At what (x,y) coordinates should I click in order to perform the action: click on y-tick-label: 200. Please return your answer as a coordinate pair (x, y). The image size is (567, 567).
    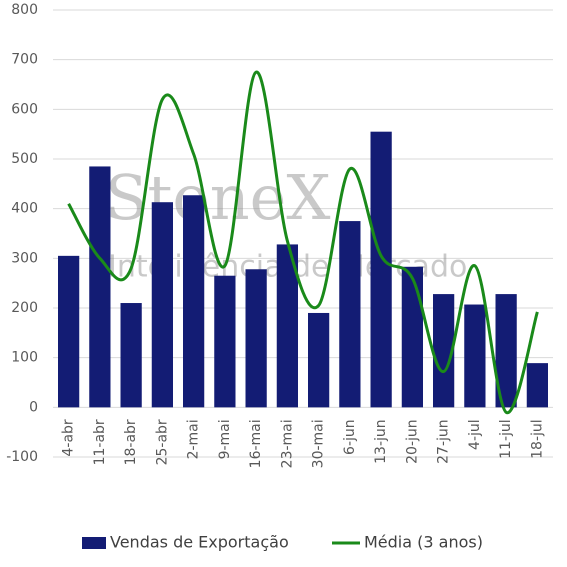
    Looking at the image, I should click on (24, 308).